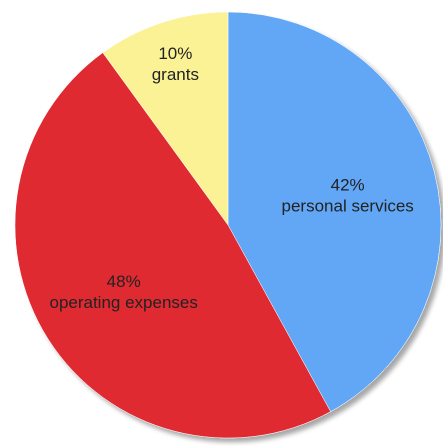 The width and height of the screenshot is (443, 446). What do you see at coordinates (348, 184) in the screenshot?
I see `pie-slice-percent-personal-services: 42%` at bounding box center [348, 184].